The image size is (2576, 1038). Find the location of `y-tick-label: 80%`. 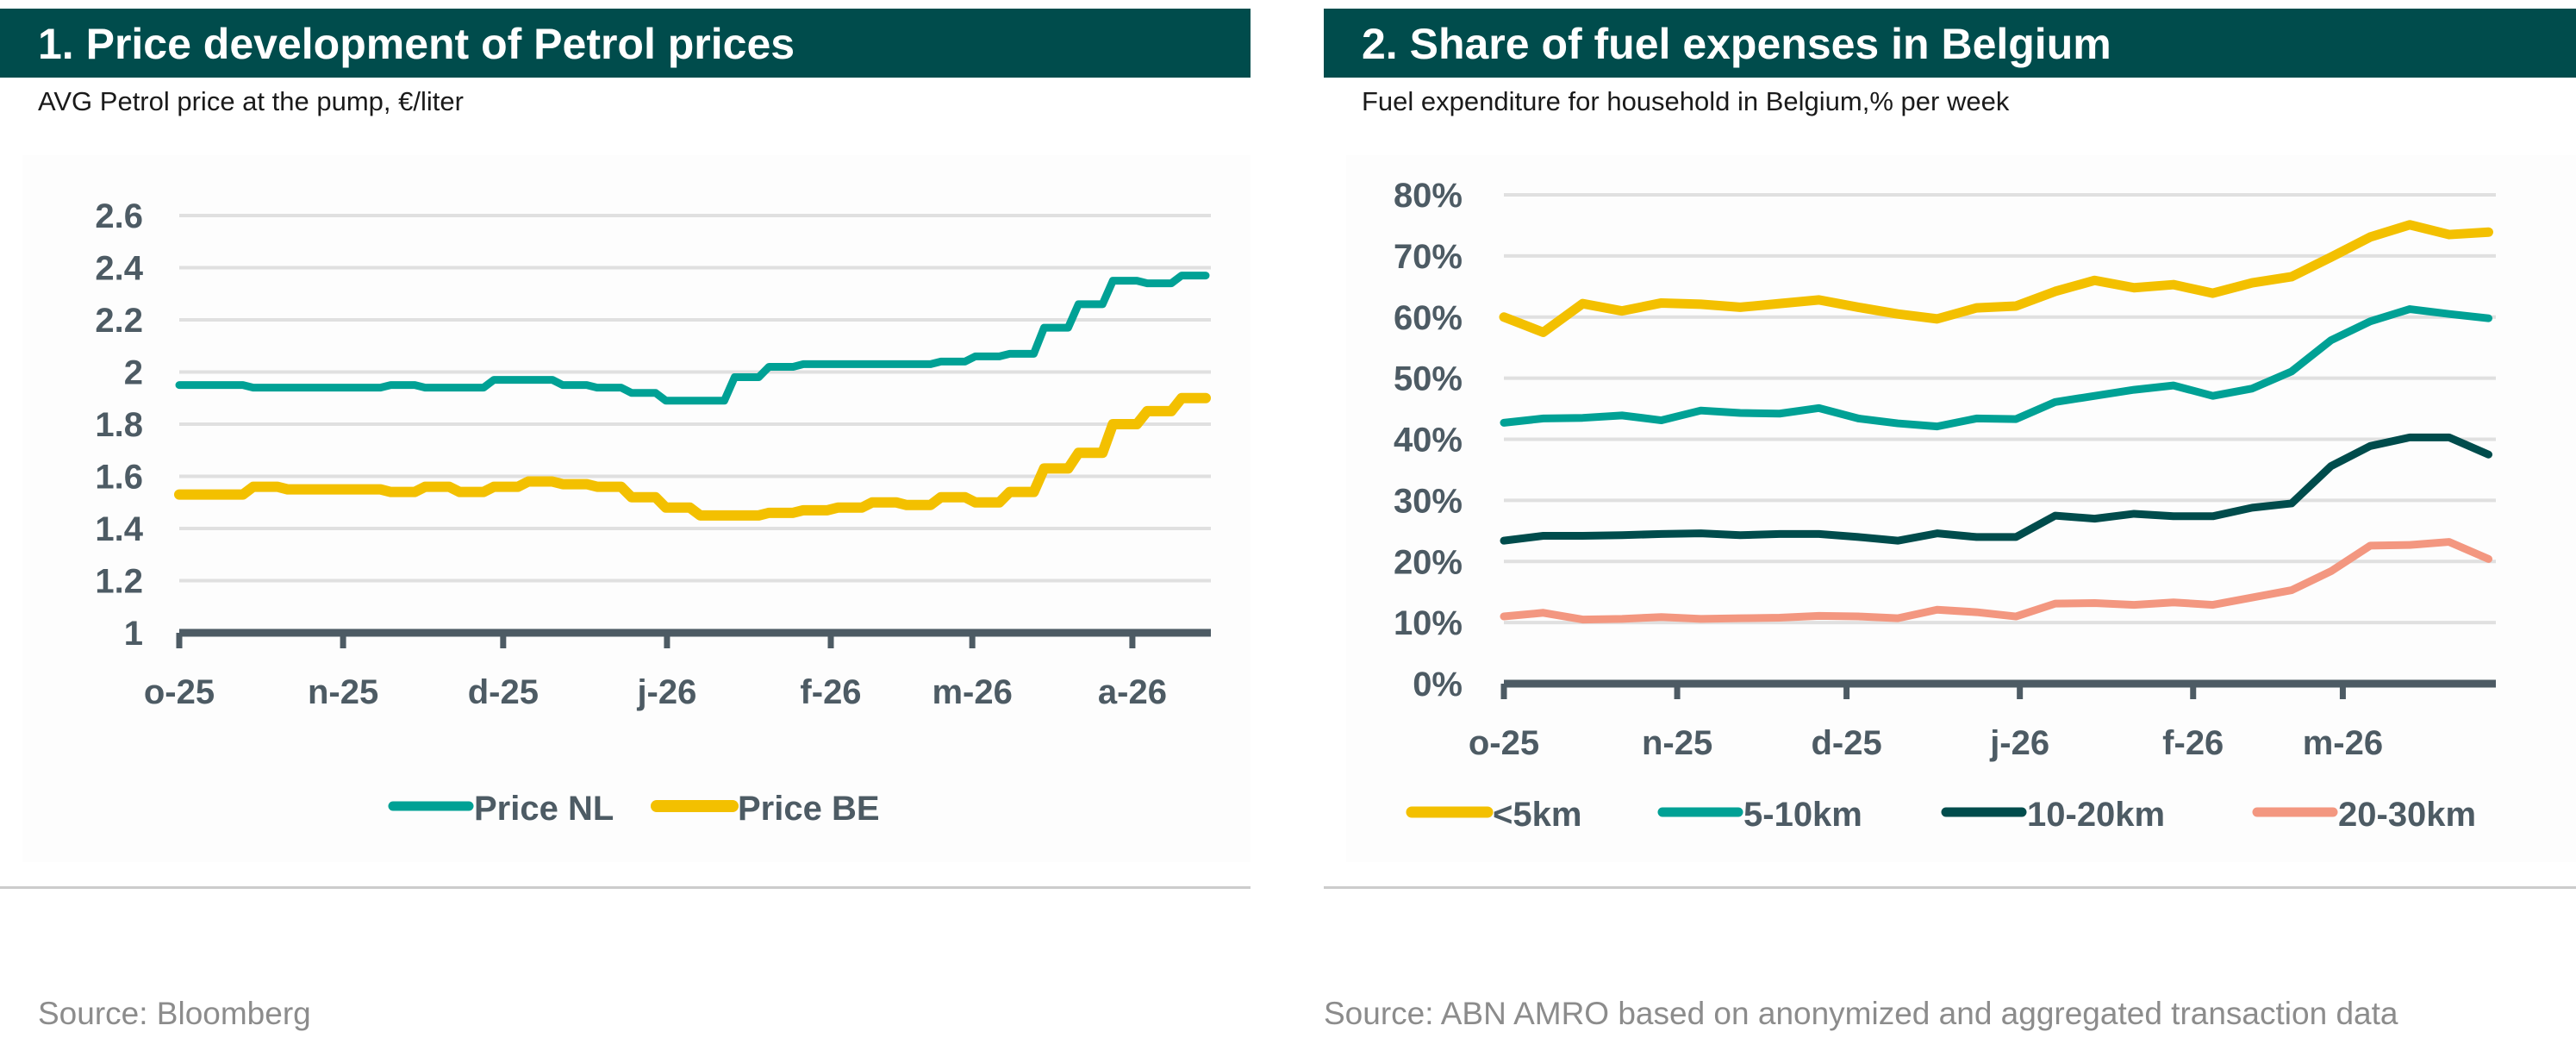

y-tick-label: 80% is located at coordinates (1428, 196).